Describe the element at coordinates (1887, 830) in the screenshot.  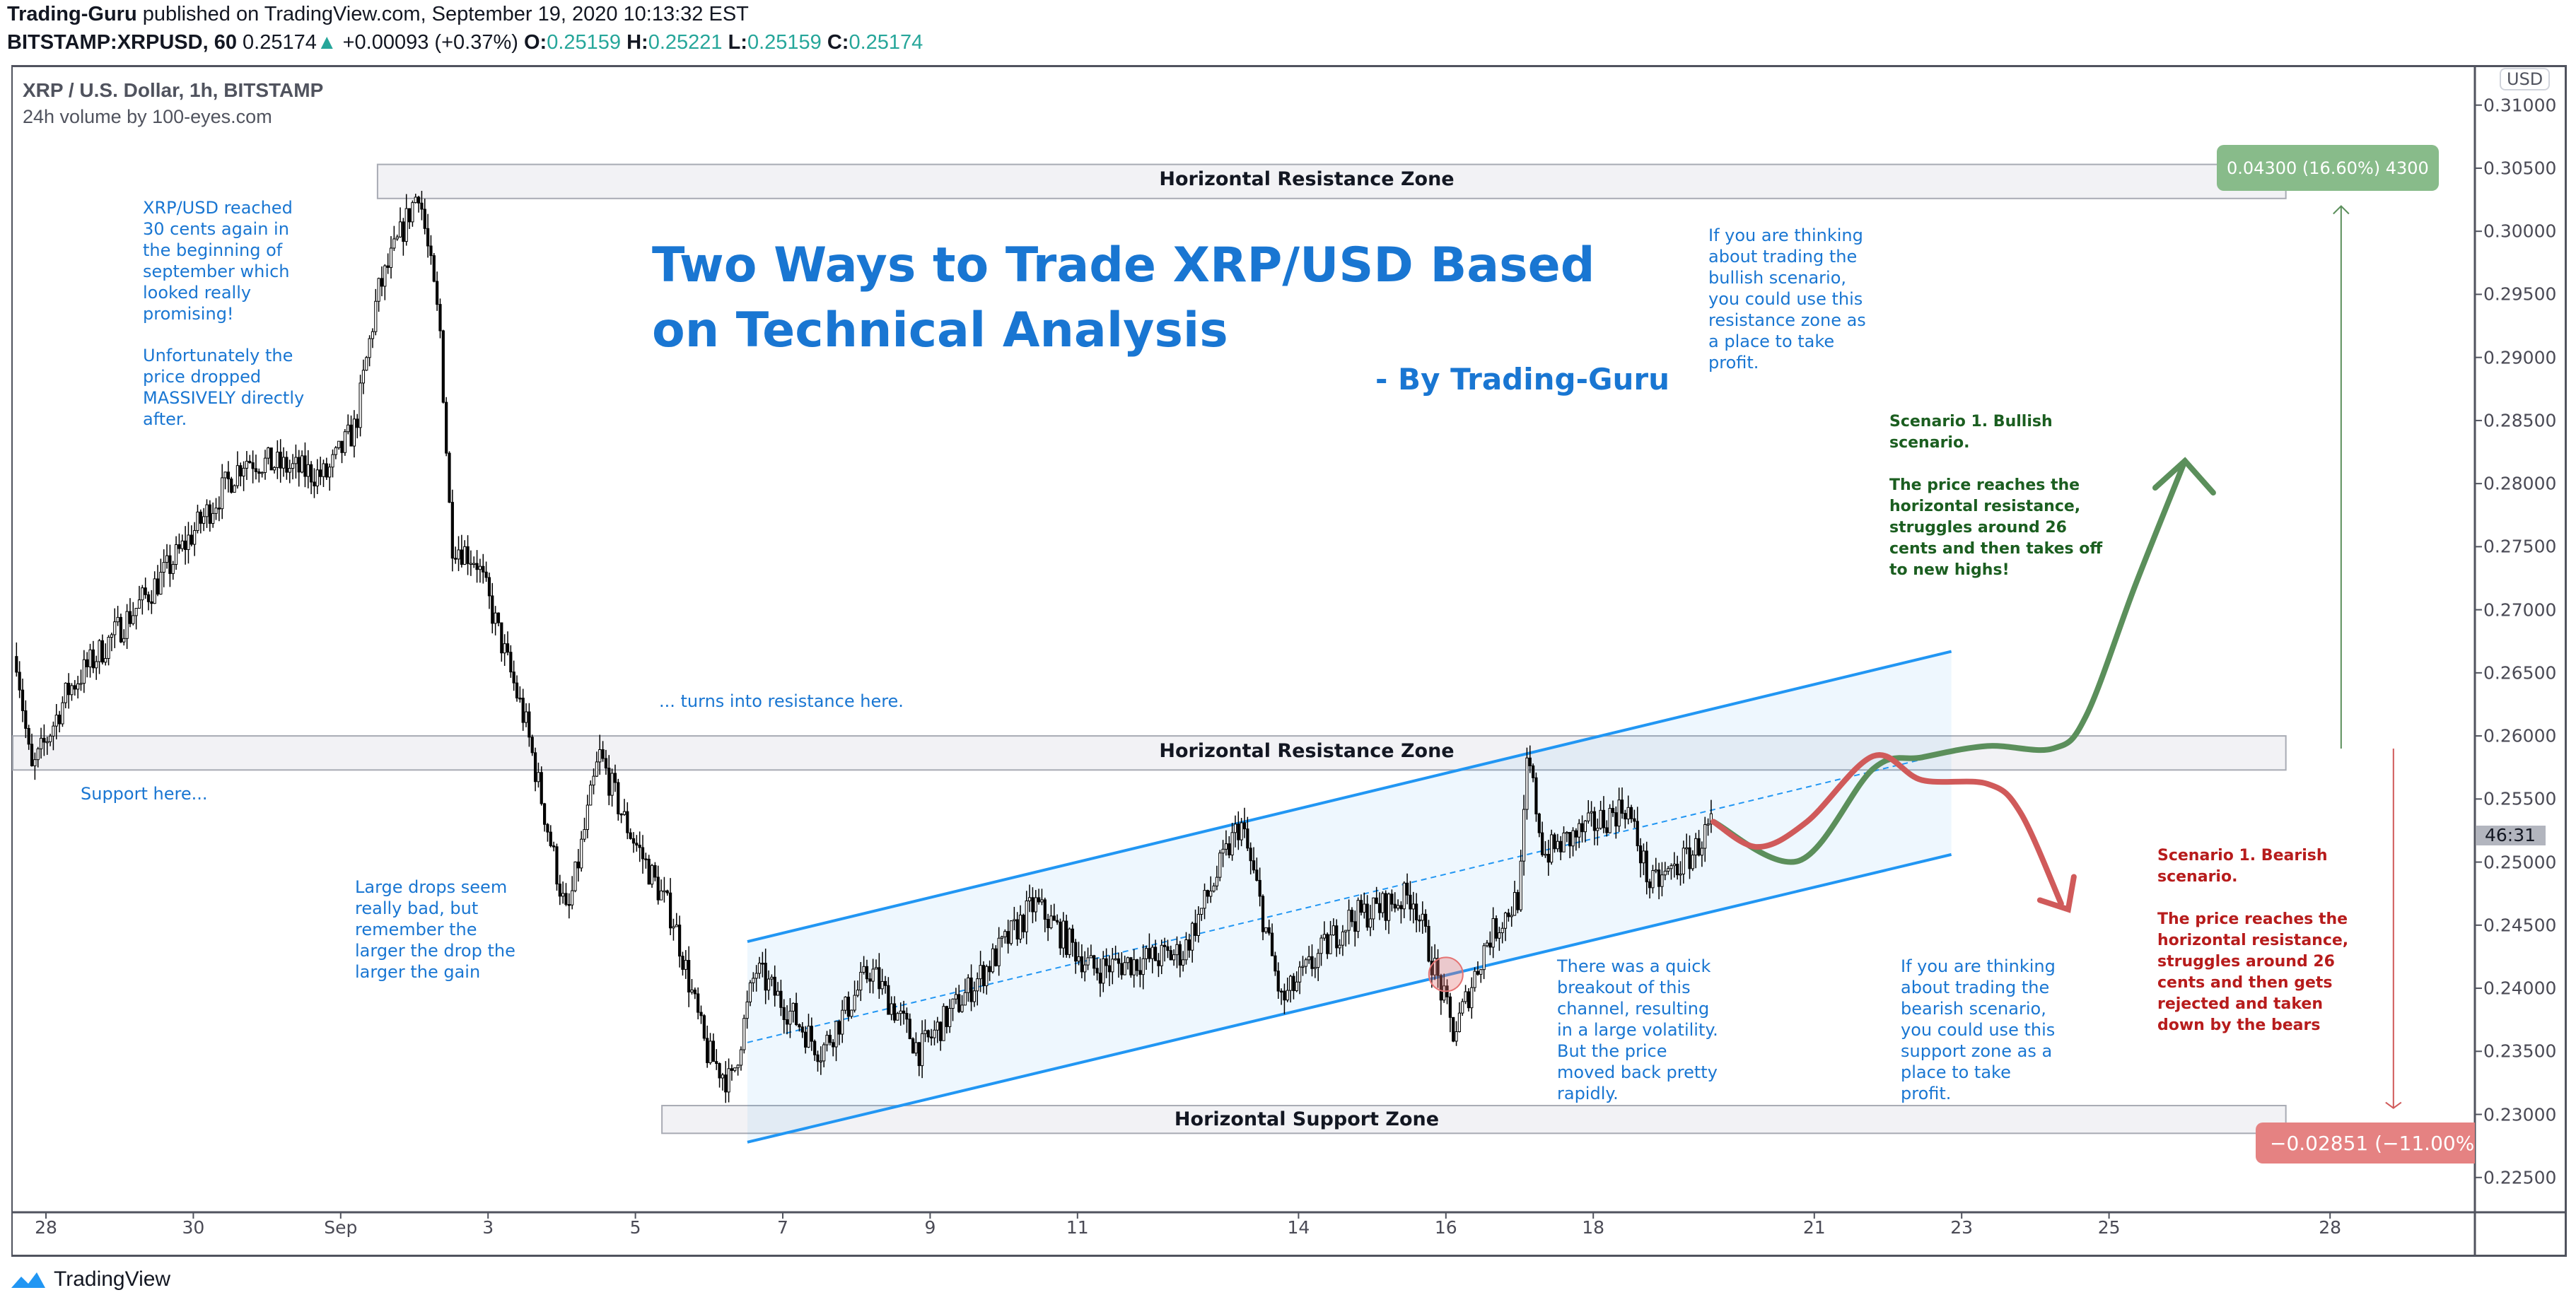
I see `bearish-scenario-path` at that location.